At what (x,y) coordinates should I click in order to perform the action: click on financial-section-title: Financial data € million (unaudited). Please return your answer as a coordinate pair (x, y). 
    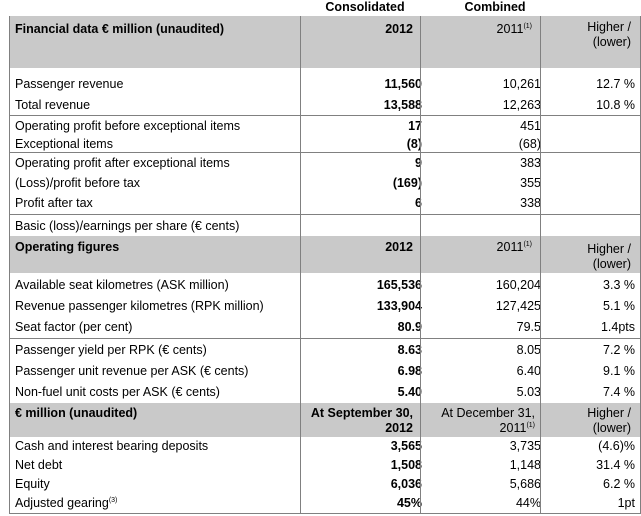
    Looking at the image, I should click on (120, 29).